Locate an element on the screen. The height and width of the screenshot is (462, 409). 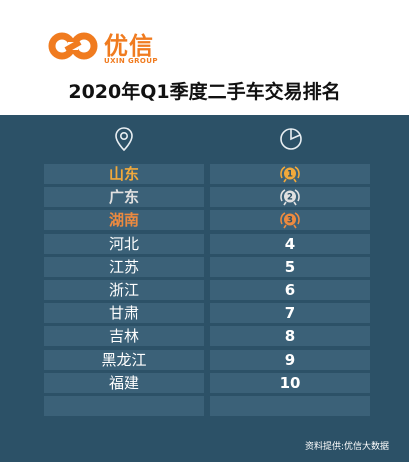
province-cell: 浙江 is located at coordinates (124, 290).